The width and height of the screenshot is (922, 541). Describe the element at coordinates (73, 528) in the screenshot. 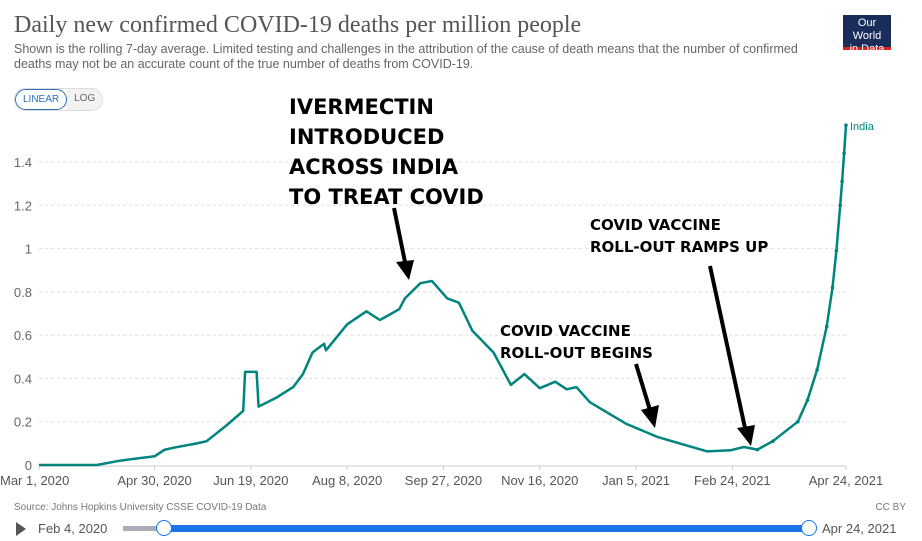

I see `timeline-start-label: Feb 4, 2020` at that location.